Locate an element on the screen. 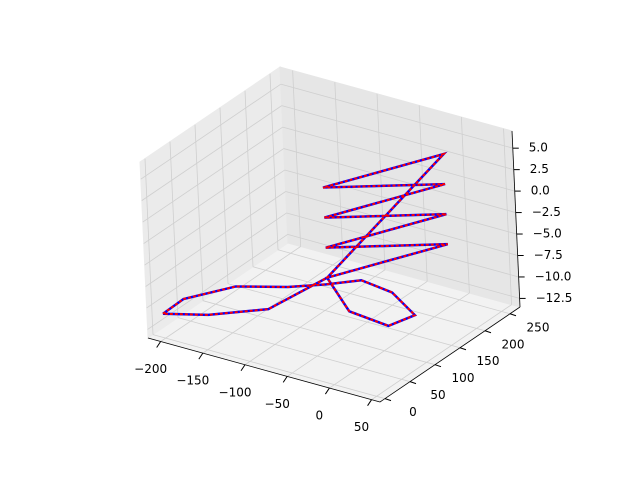 The image size is (640, 480). z-tick-label: 2.5 is located at coordinates (539, 169).